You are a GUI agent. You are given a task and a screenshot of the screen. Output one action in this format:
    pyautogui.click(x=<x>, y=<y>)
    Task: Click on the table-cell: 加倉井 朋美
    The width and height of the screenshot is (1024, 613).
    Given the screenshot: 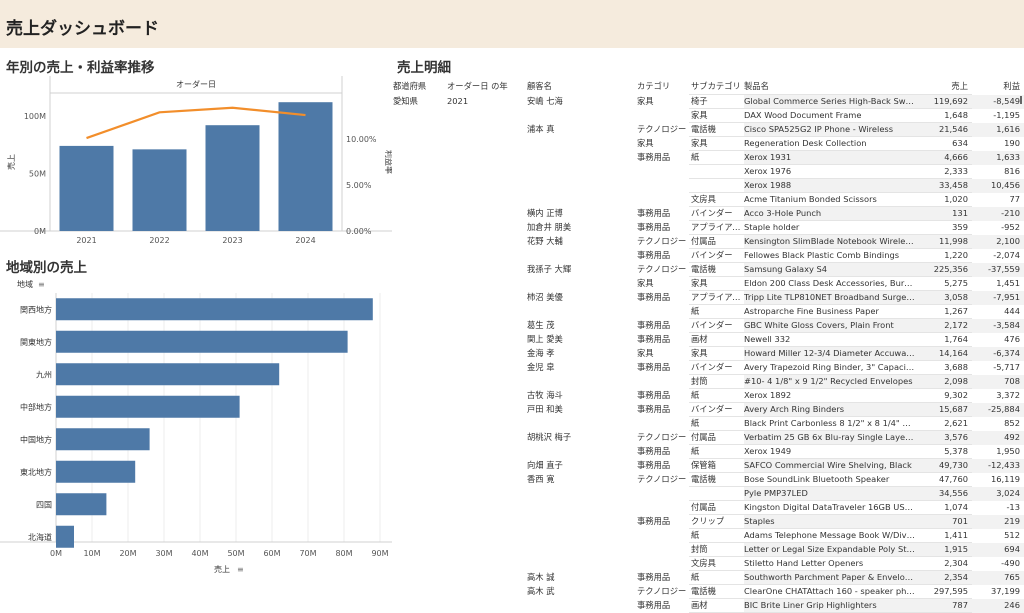 What is the action you would take?
    pyautogui.click(x=549, y=227)
    